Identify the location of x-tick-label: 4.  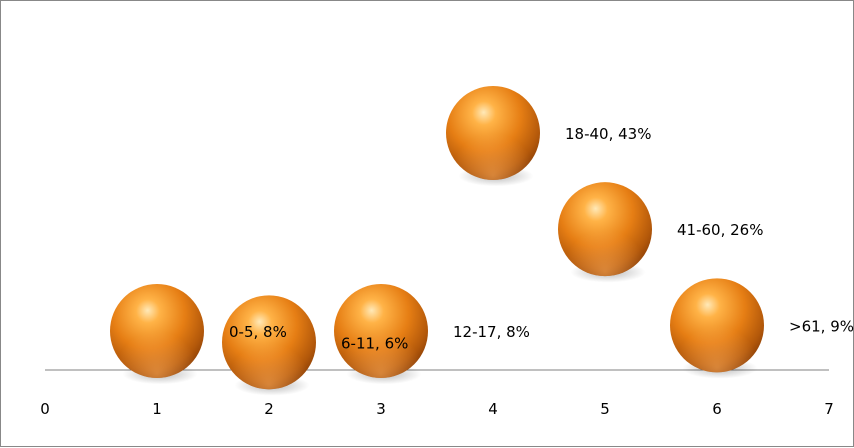
(493, 409).